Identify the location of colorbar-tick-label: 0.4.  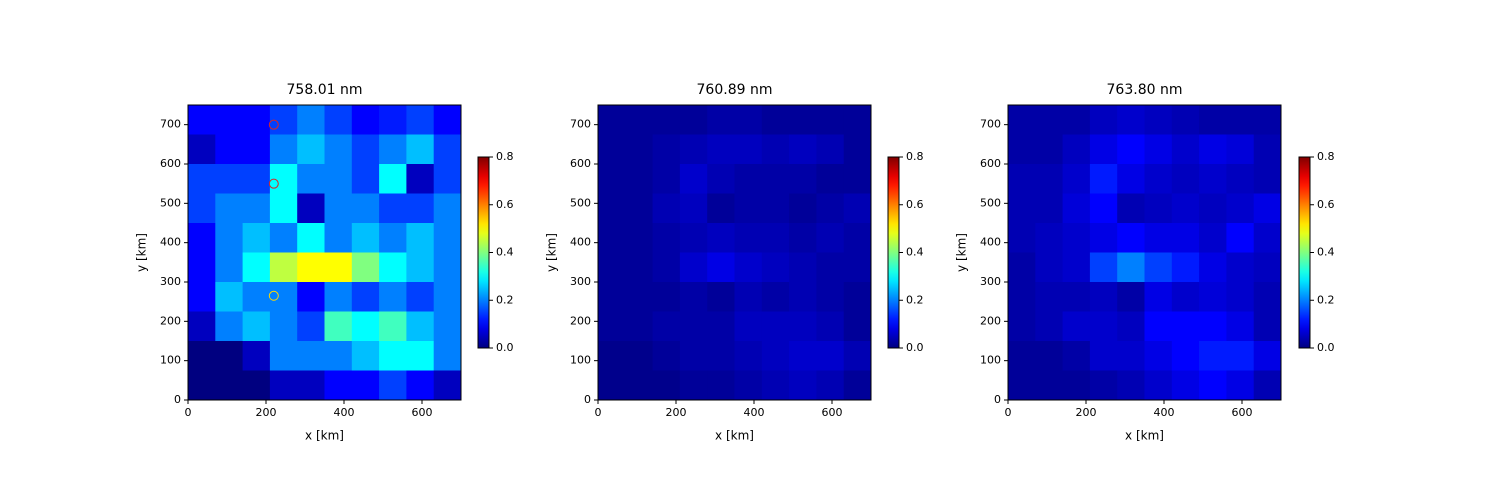
(505, 252).